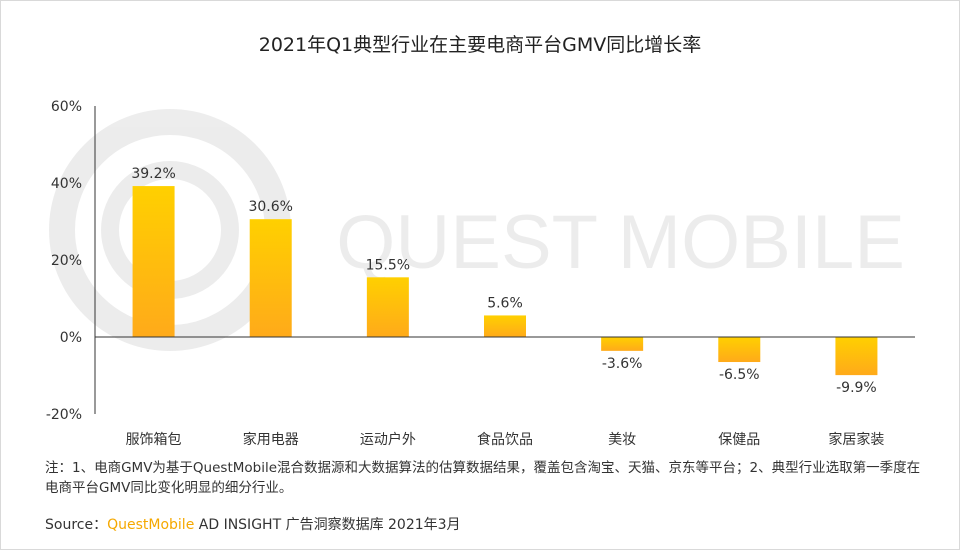  Describe the element at coordinates (270, 207) in the screenshot. I see `bar-value-label: 30.6%` at that location.